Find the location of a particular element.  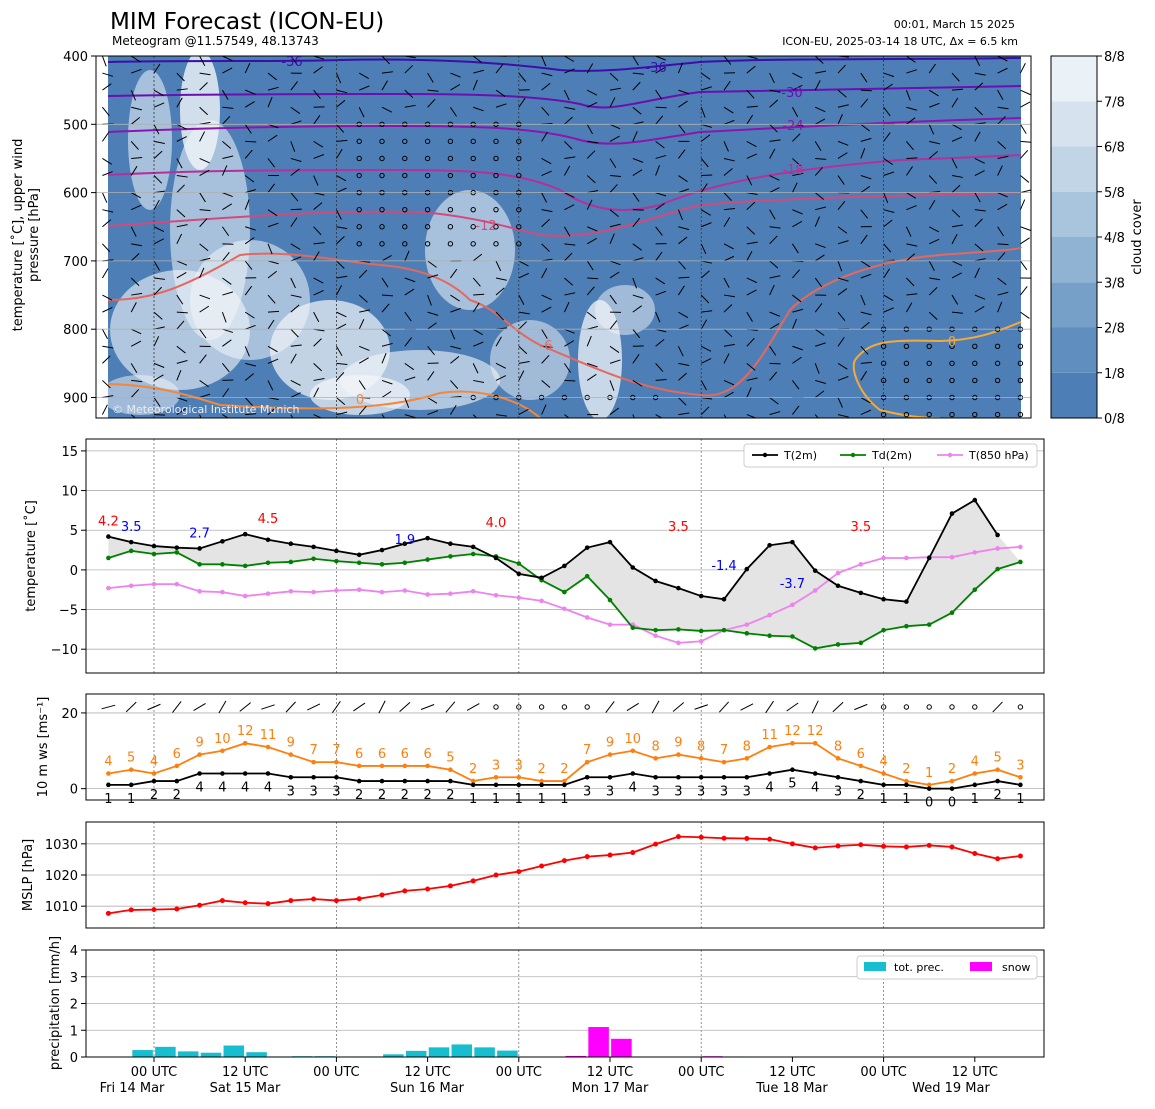

y-tick-label: −10 is located at coordinates (64, 650).